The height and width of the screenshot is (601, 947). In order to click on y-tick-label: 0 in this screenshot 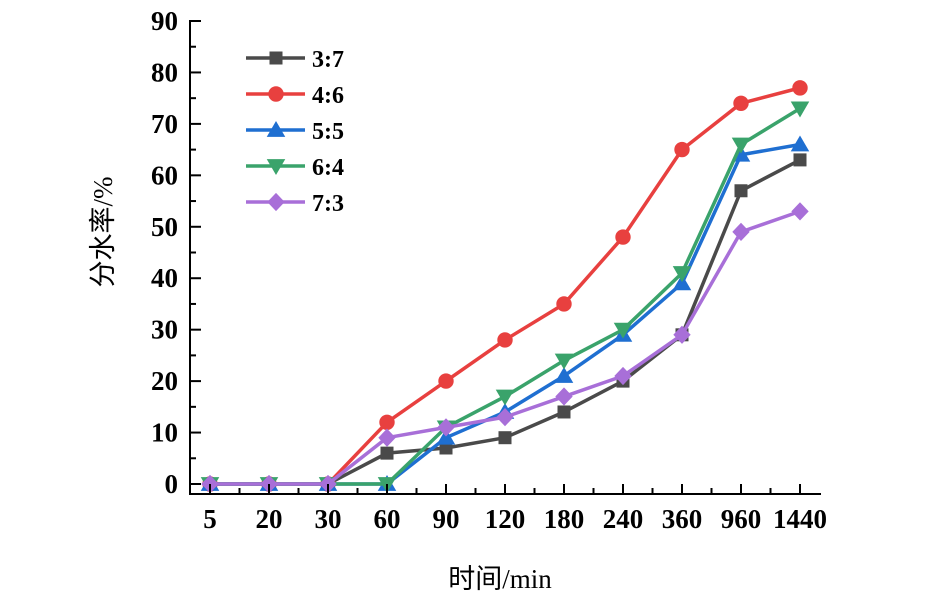, I will do `click(172, 484)`.